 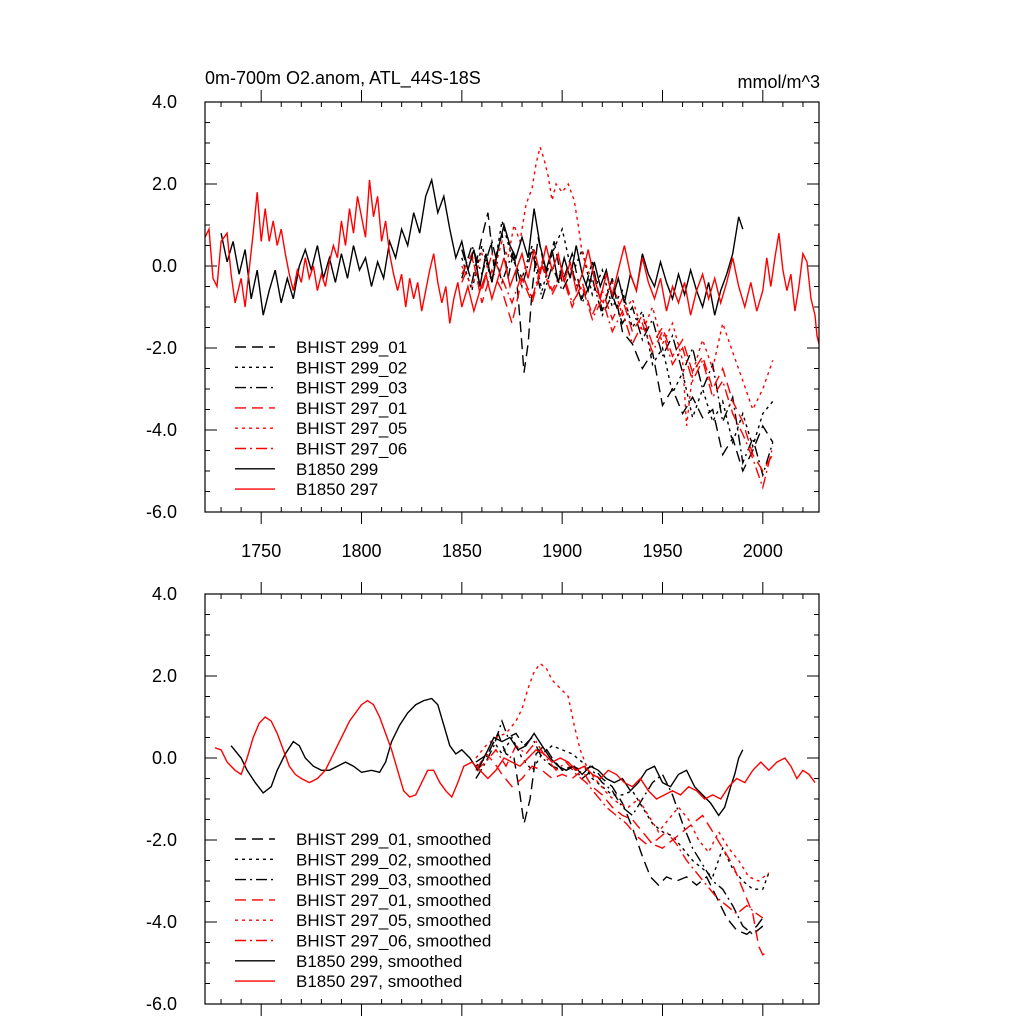 I want to click on x-tick-label: 2000, so click(x=763, y=551).